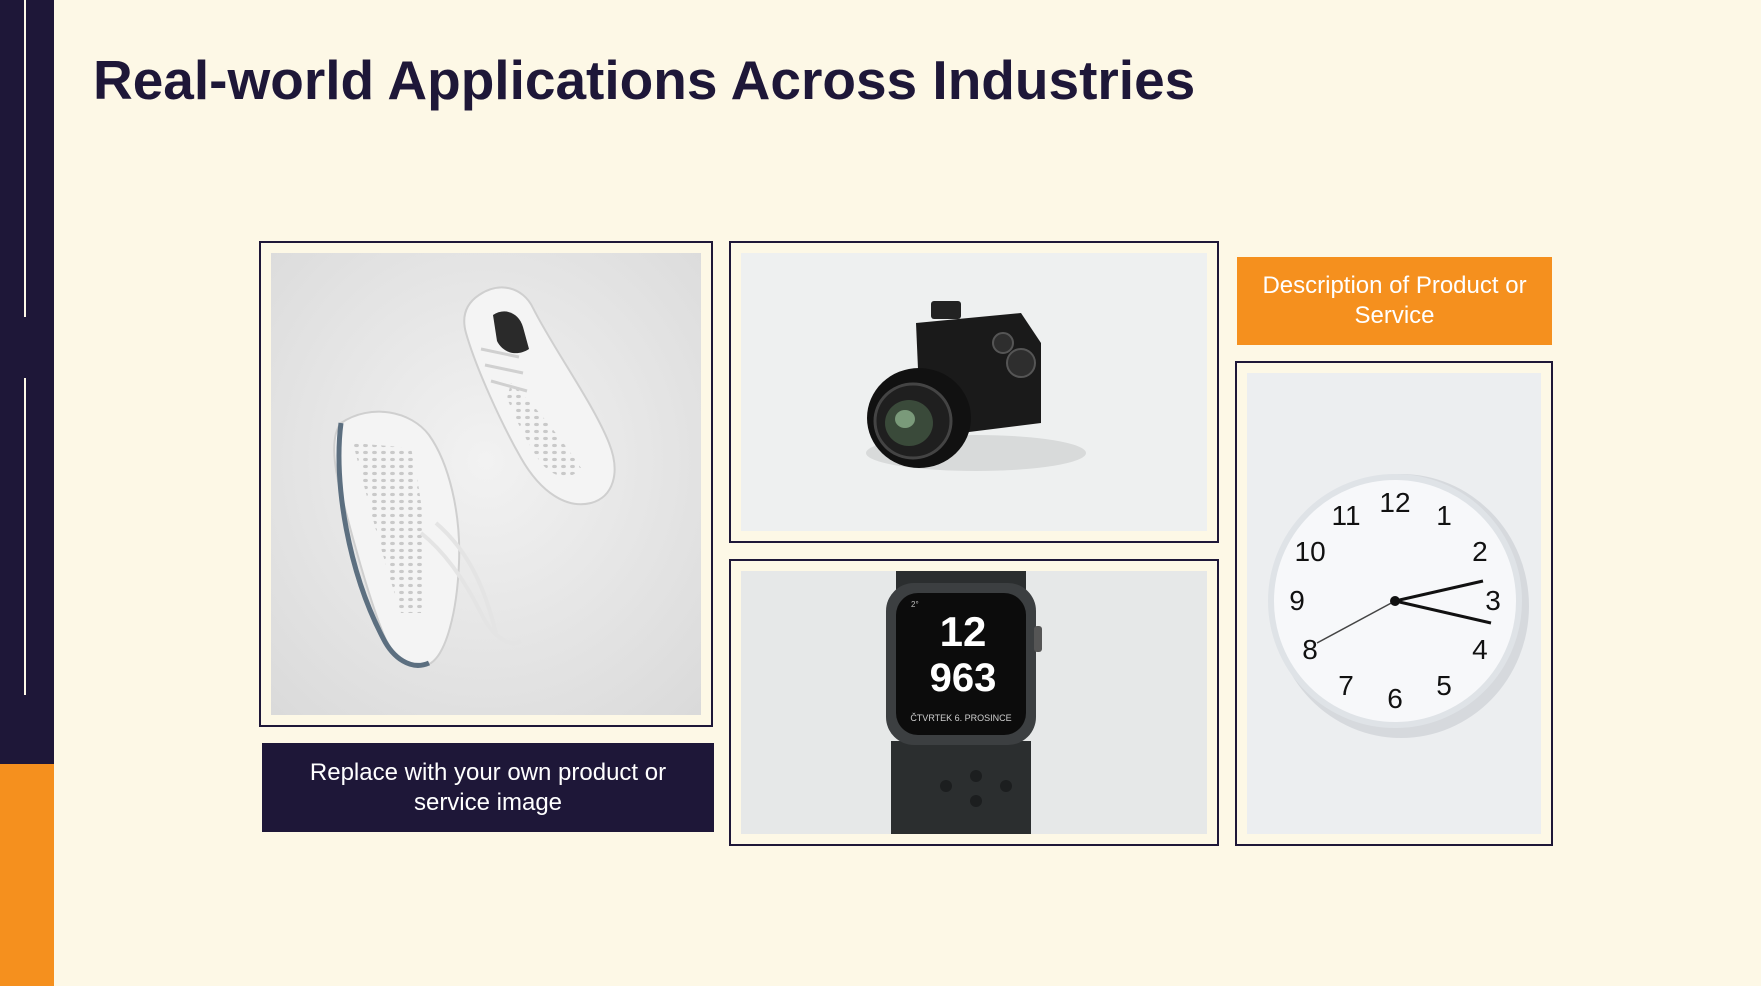  Describe the element at coordinates (1480, 649) in the screenshot. I see `clock-number: 4` at that location.